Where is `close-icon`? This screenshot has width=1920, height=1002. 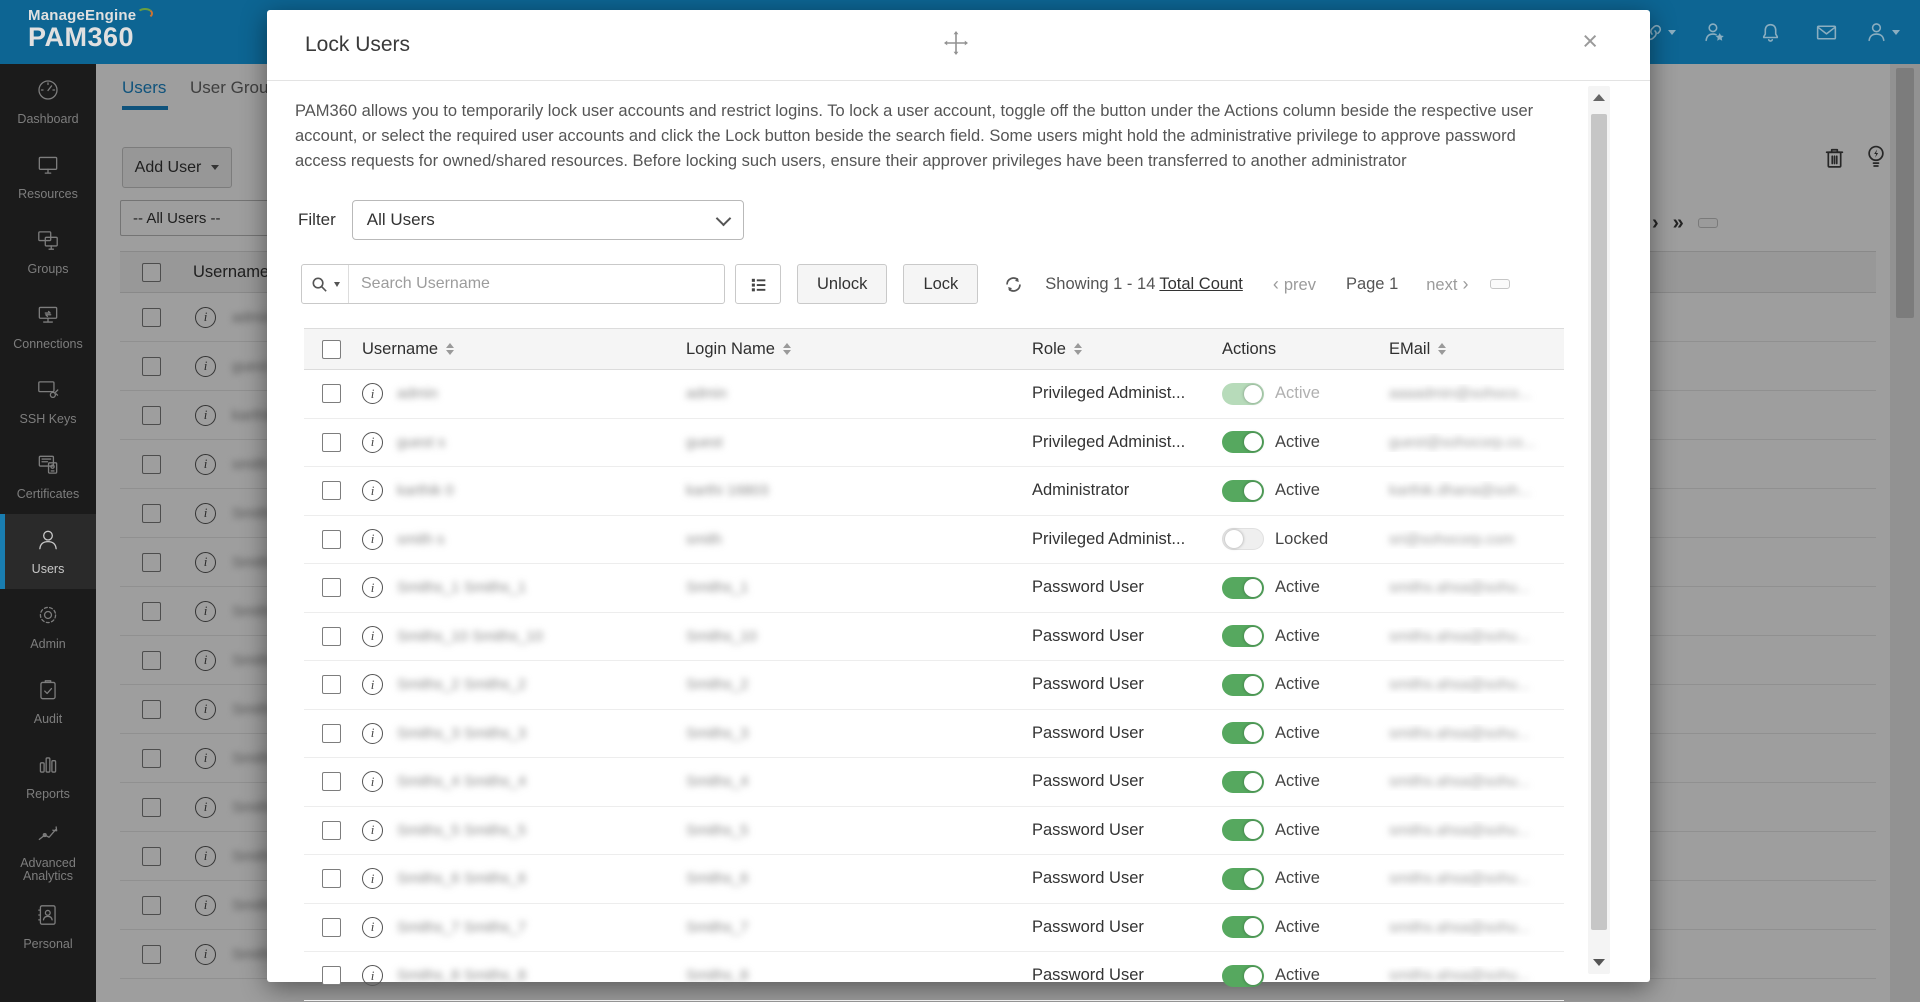
close-icon is located at coordinates (1590, 41).